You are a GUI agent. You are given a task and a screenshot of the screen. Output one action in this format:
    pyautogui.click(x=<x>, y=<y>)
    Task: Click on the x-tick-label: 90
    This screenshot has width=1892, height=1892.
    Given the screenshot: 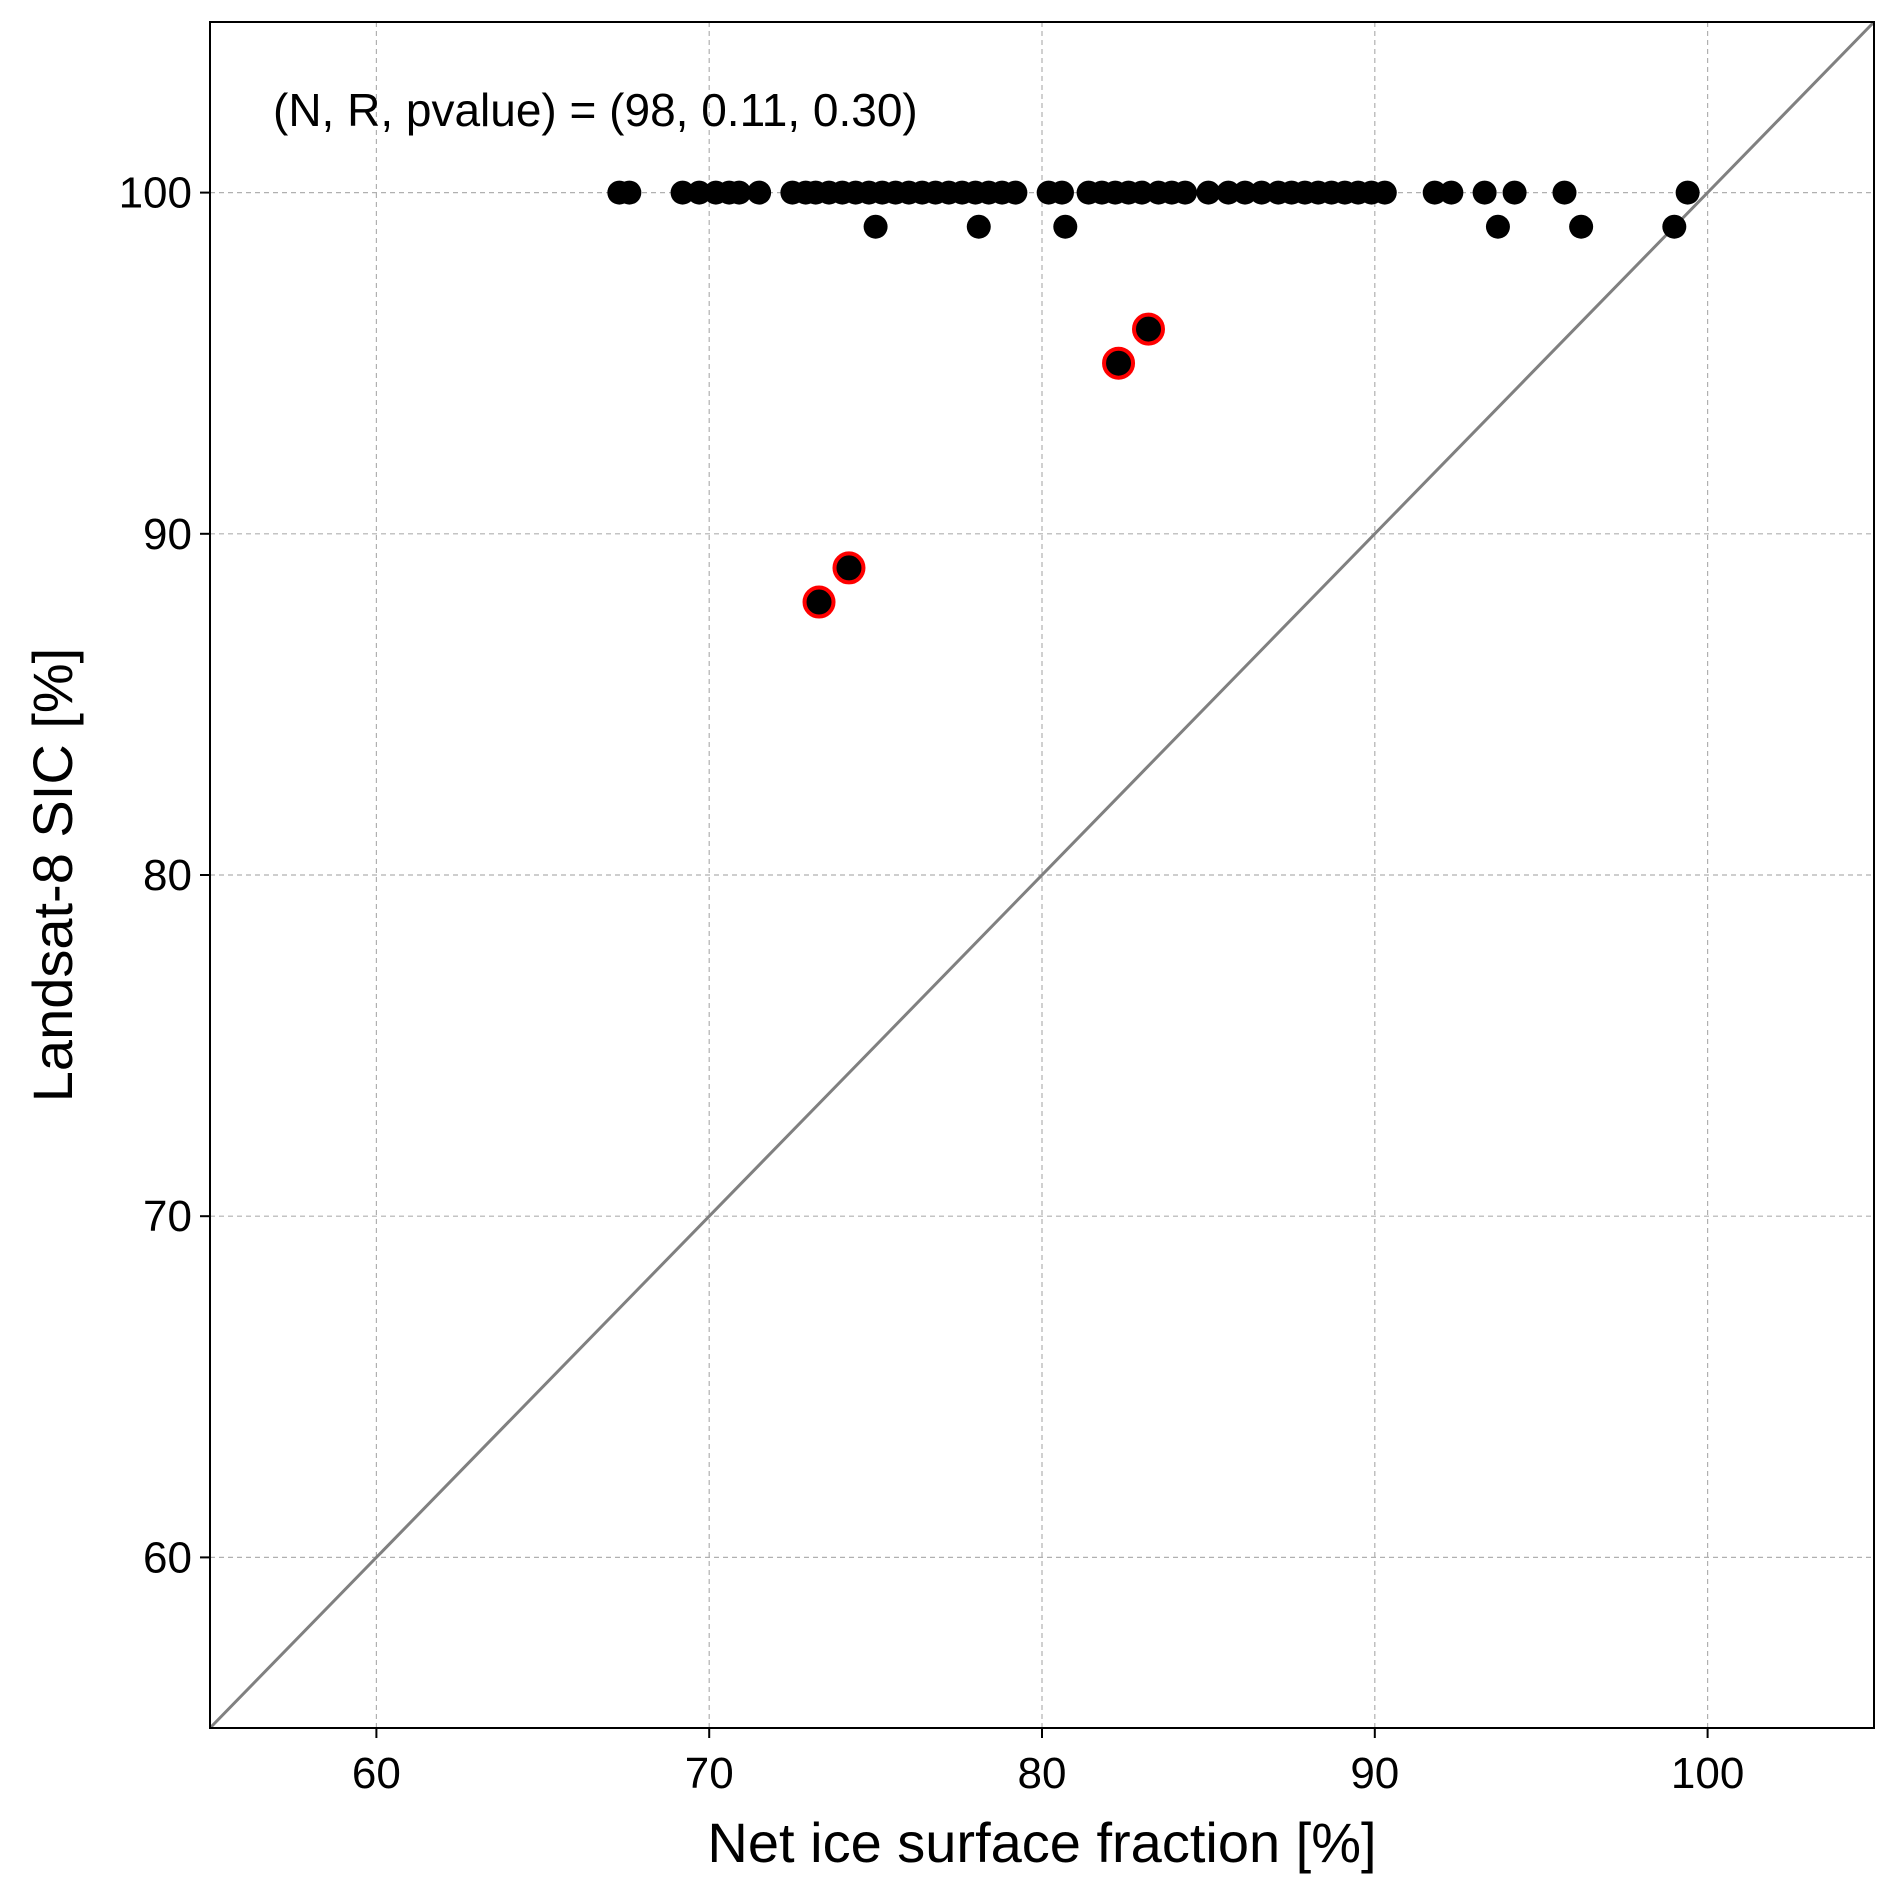 What is the action you would take?
    pyautogui.click(x=1374, y=1773)
    